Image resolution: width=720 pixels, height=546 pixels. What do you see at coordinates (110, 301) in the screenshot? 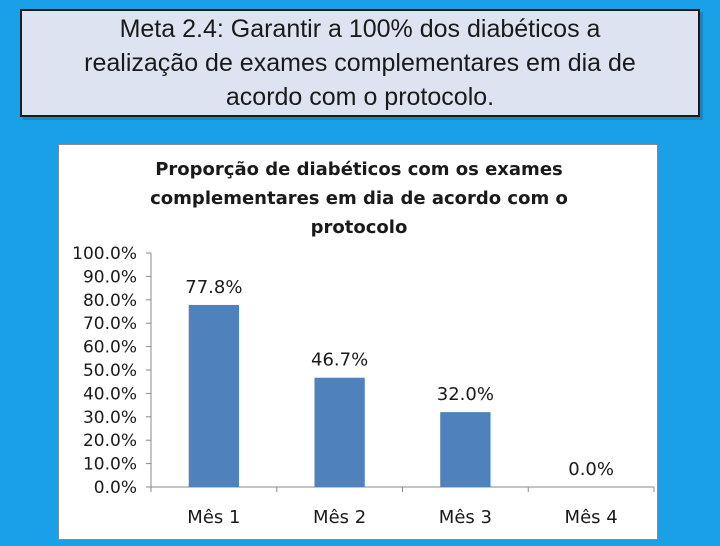
I see `y-tick-label: 80.0%` at bounding box center [110, 301].